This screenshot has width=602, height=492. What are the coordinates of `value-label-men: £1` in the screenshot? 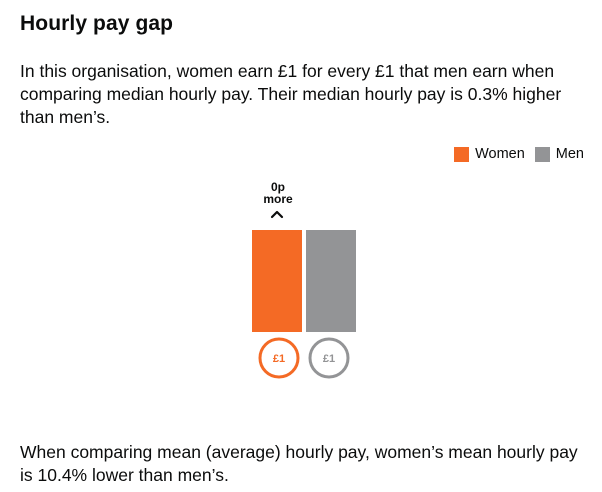 It's located at (329, 359).